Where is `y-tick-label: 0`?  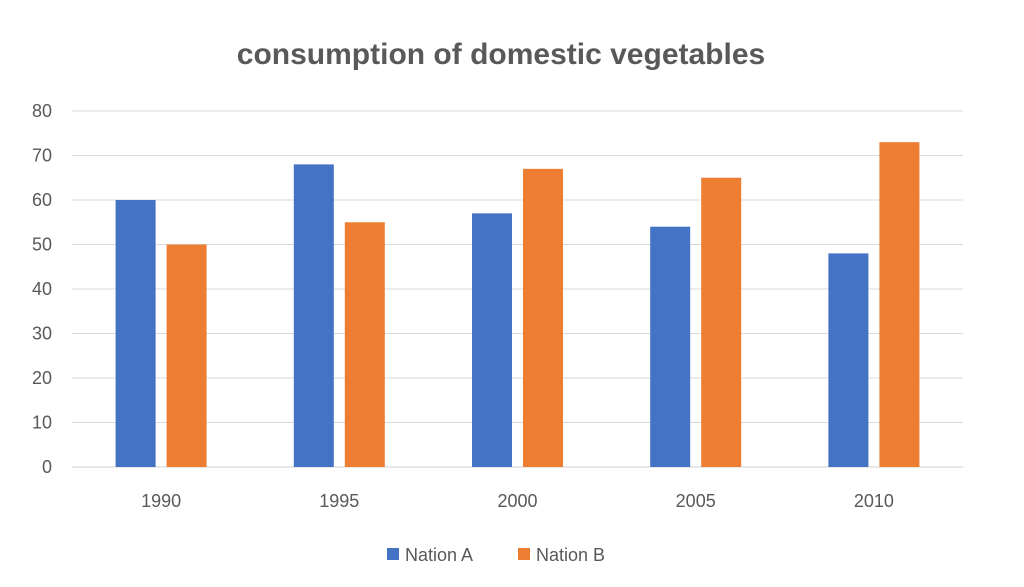
y-tick-label: 0 is located at coordinates (47, 467).